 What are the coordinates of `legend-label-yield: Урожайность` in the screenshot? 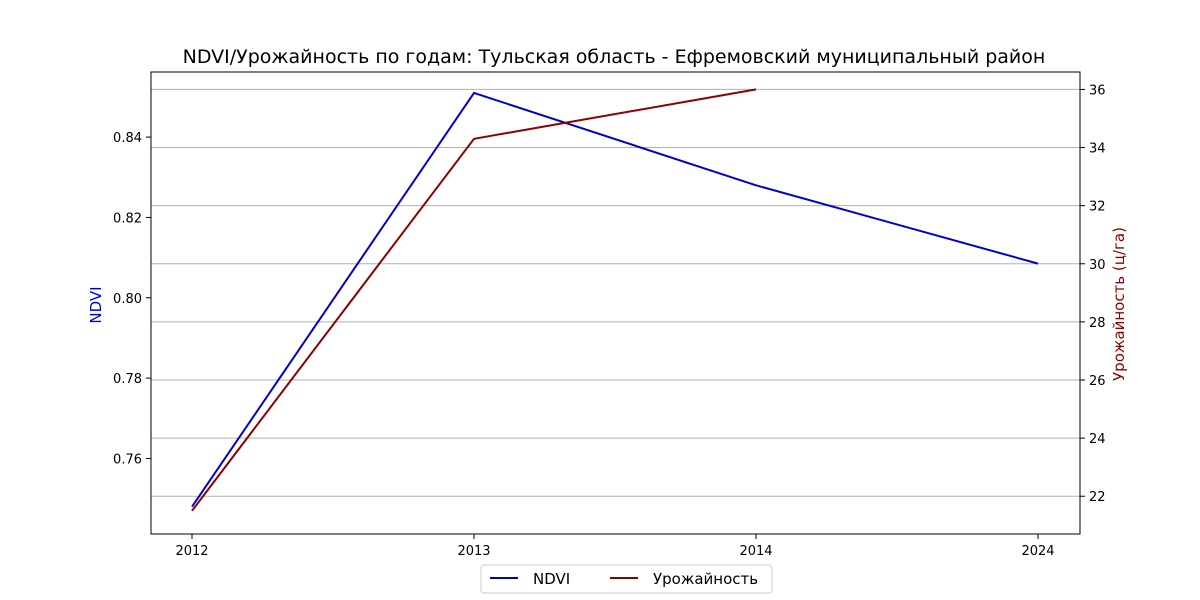 It's located at (705, 579).